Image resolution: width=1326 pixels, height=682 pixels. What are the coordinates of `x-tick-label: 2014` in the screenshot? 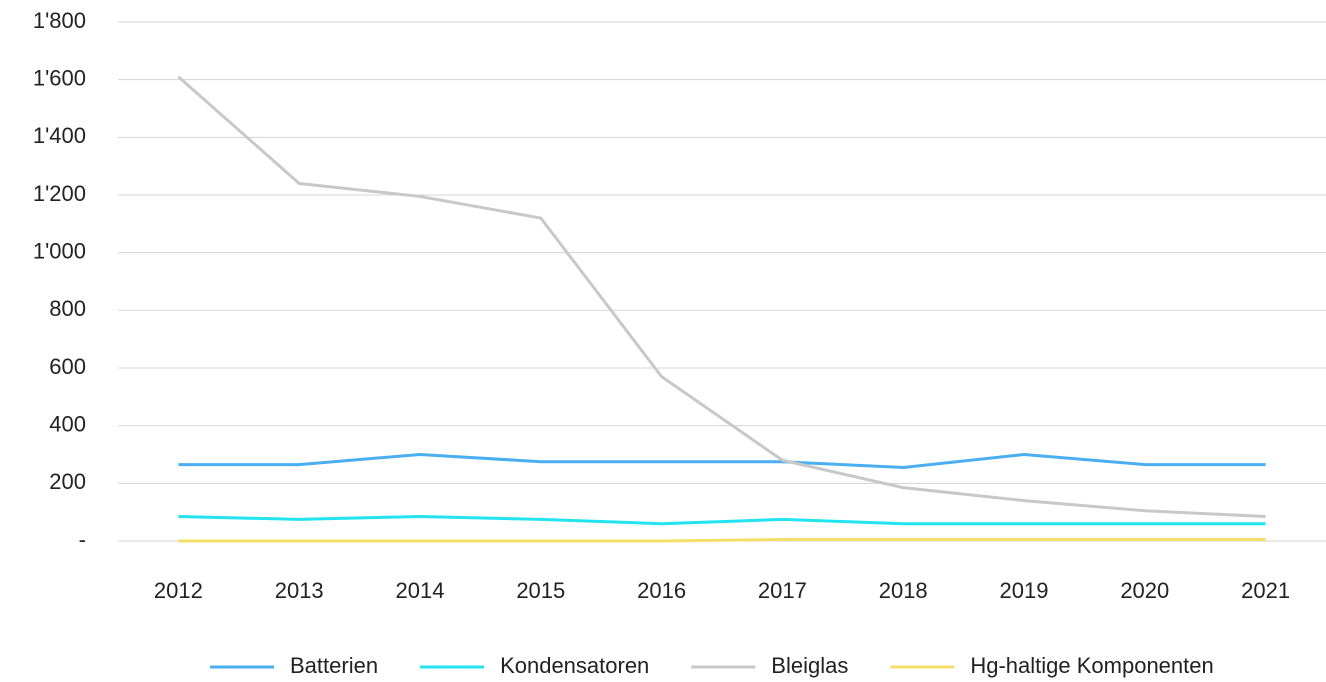 It's located at (420, 590).